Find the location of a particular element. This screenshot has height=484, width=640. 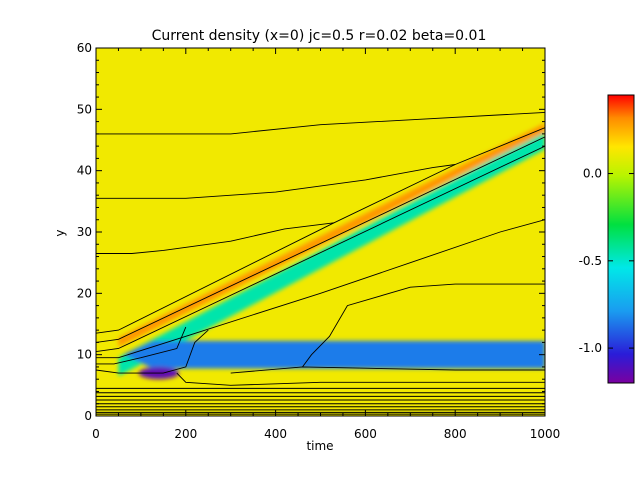

x-tick-label-0: 0 is located at coordinates (96, 434).